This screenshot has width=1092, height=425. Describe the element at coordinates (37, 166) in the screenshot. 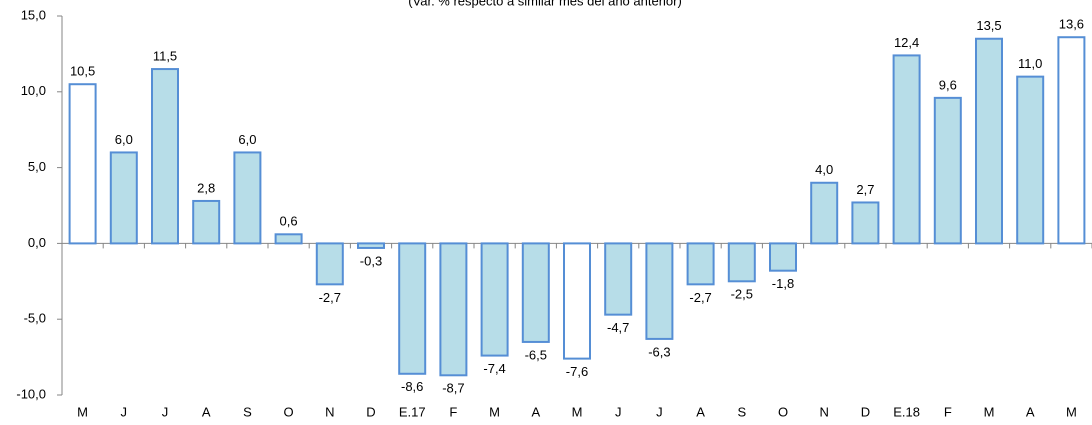

I see `y-tick-label: 5,0` at that location.